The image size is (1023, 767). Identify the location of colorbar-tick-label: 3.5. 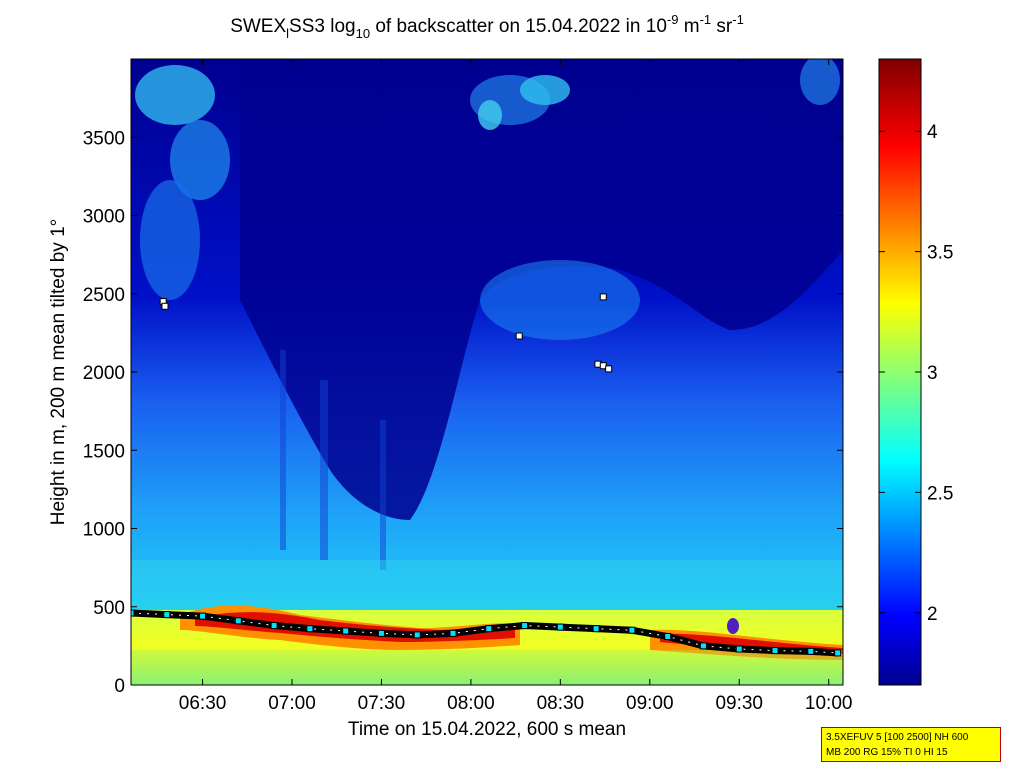
(940, 253).